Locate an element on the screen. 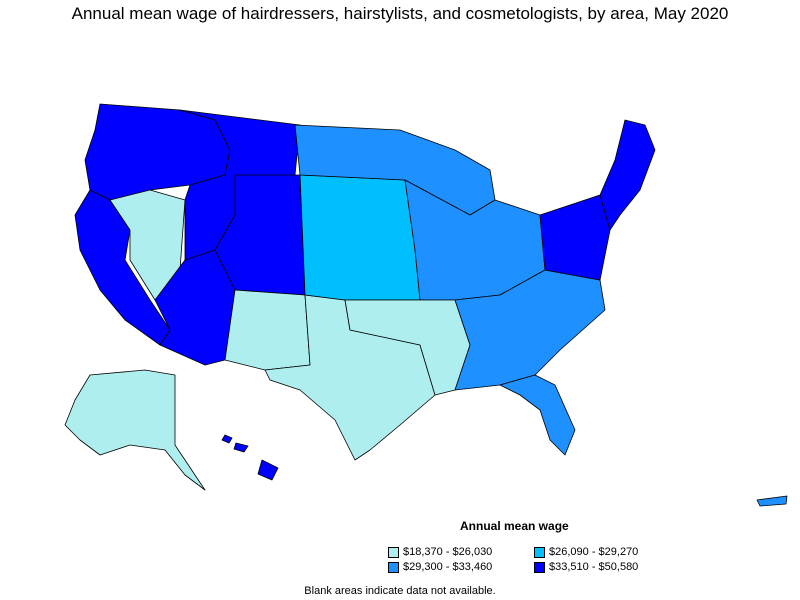  legend-item: $26,090 - $29,270 is located at coordinates (586, 552).